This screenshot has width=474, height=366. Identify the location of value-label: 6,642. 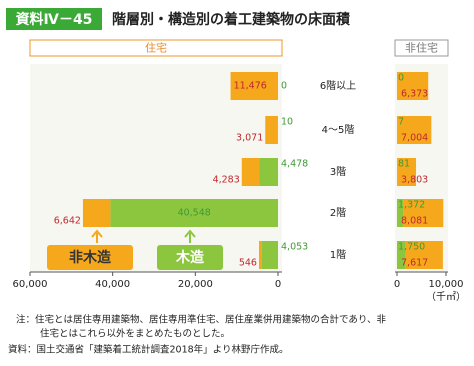
(67, 221).